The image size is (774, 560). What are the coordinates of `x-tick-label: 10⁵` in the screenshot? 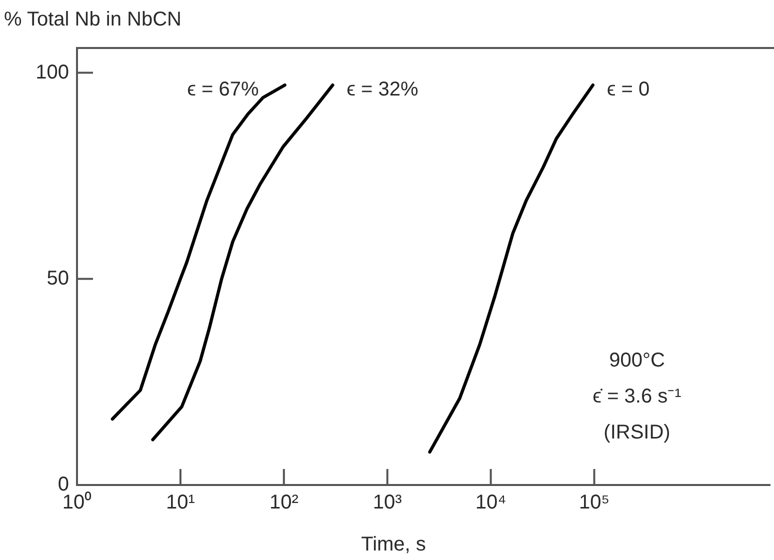 It's located at (594, 503).